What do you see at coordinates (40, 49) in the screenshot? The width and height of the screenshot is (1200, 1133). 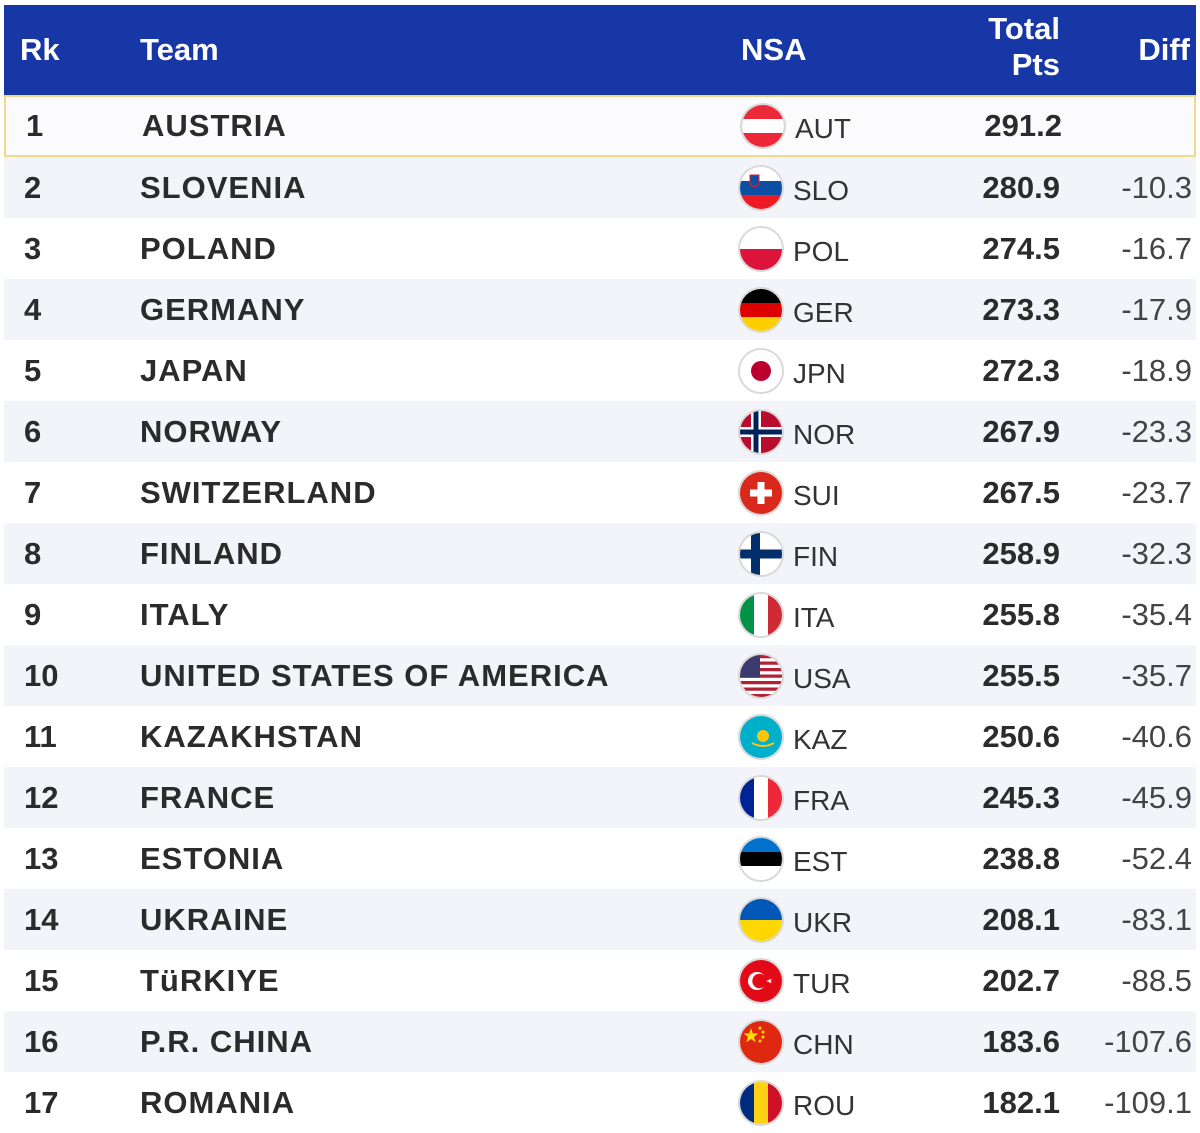 I see `header-rank: Rk` at bounding box center [40, 49].